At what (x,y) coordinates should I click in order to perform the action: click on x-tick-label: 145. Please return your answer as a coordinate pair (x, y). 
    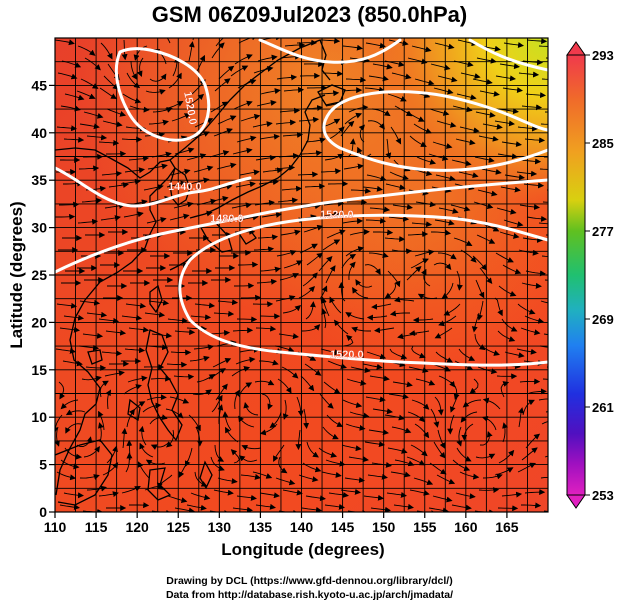
    Looking at the image, I should click on (343, 527).